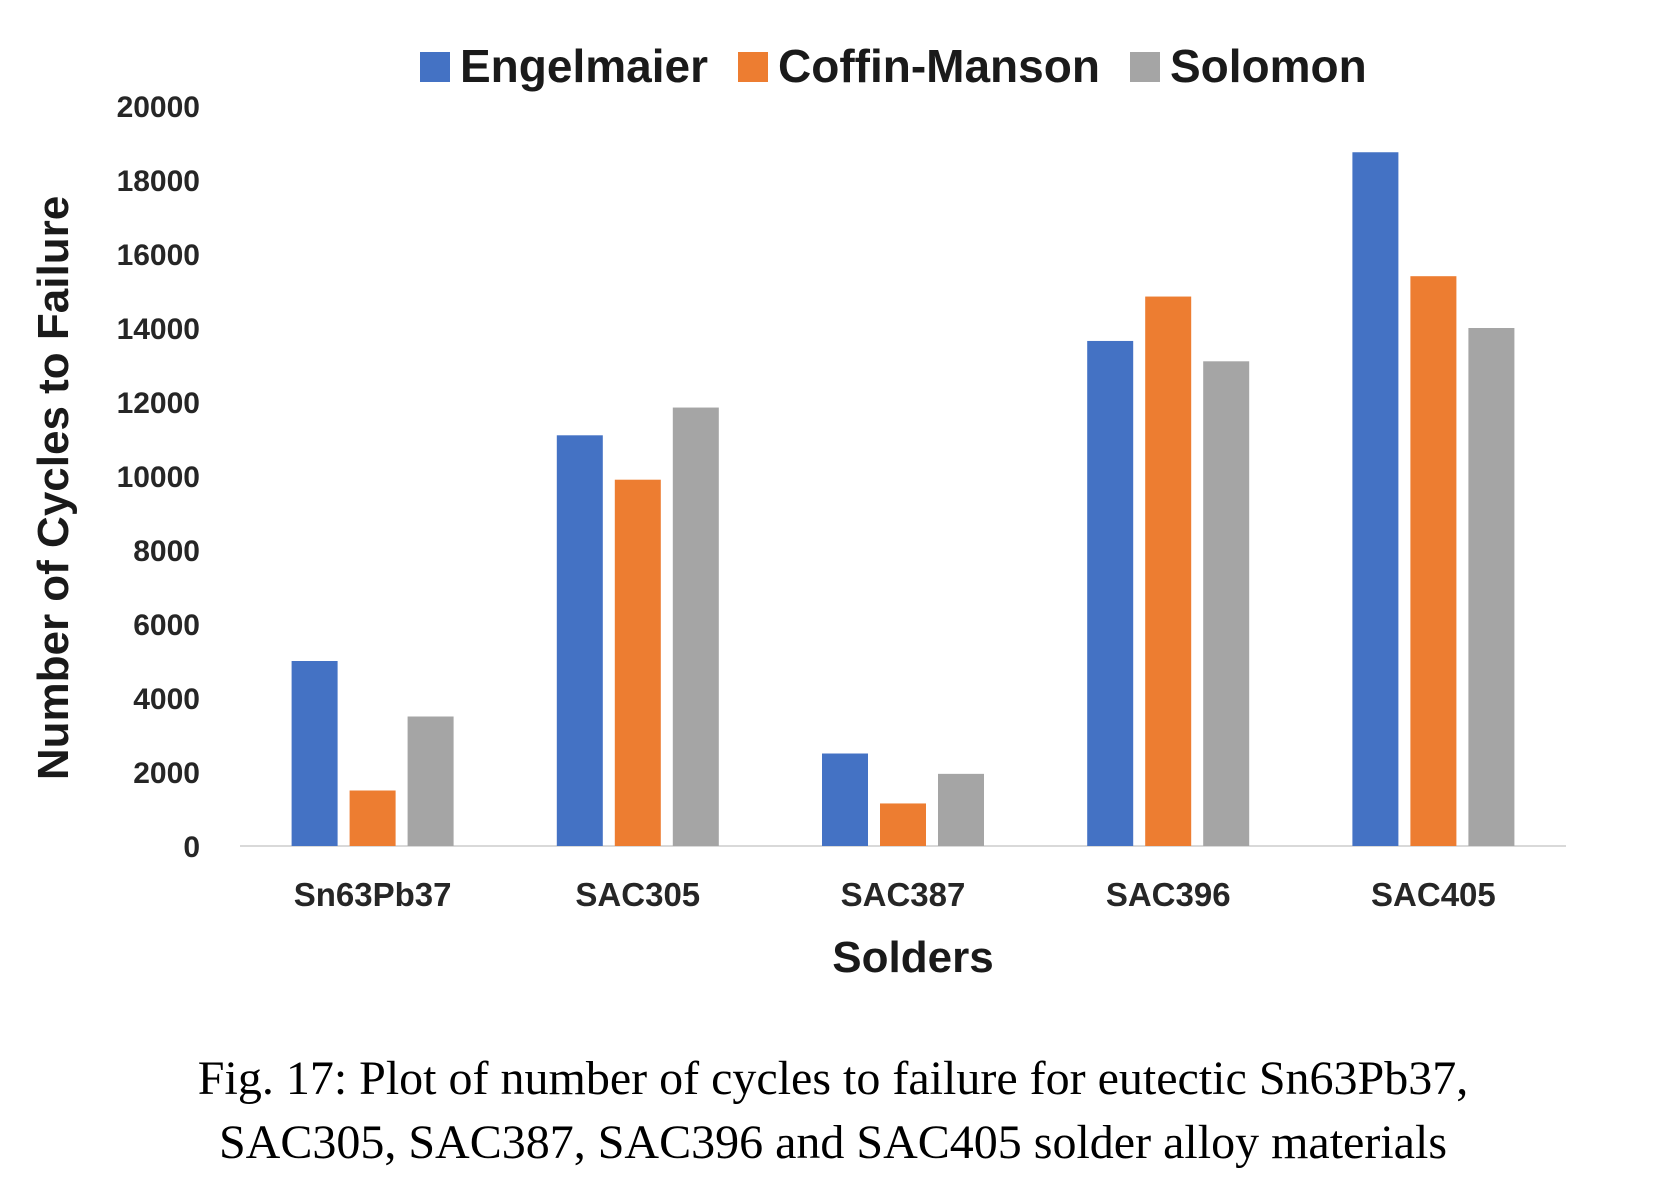  I want to click on x-axis-categories: Sn63Pb37 SAC305 SAC387 SAC396 SAC405, so click(895, 894).